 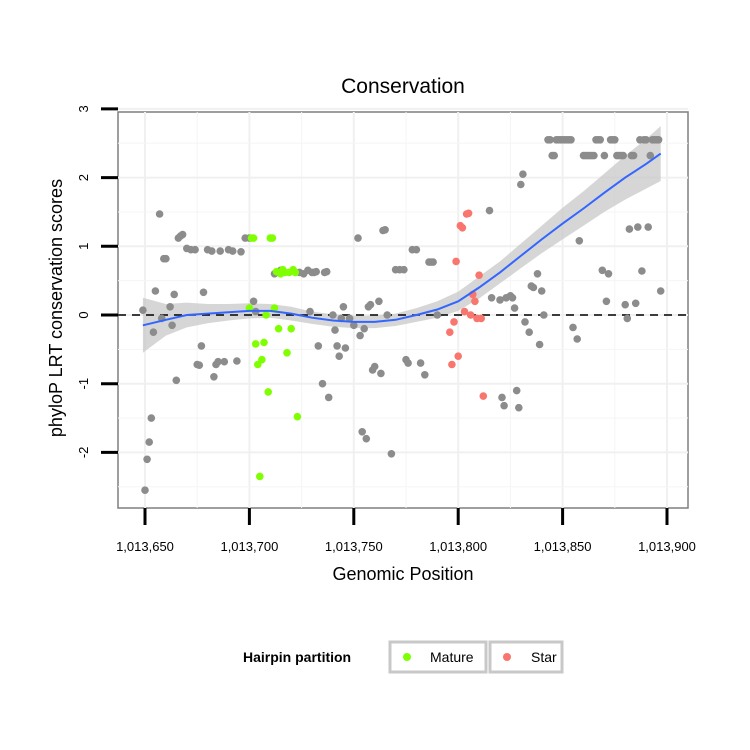 What do you see at coordinates (403, 86) in the screenshot?
I see `chart-title: Conservation` at bounding box center [403, 86].